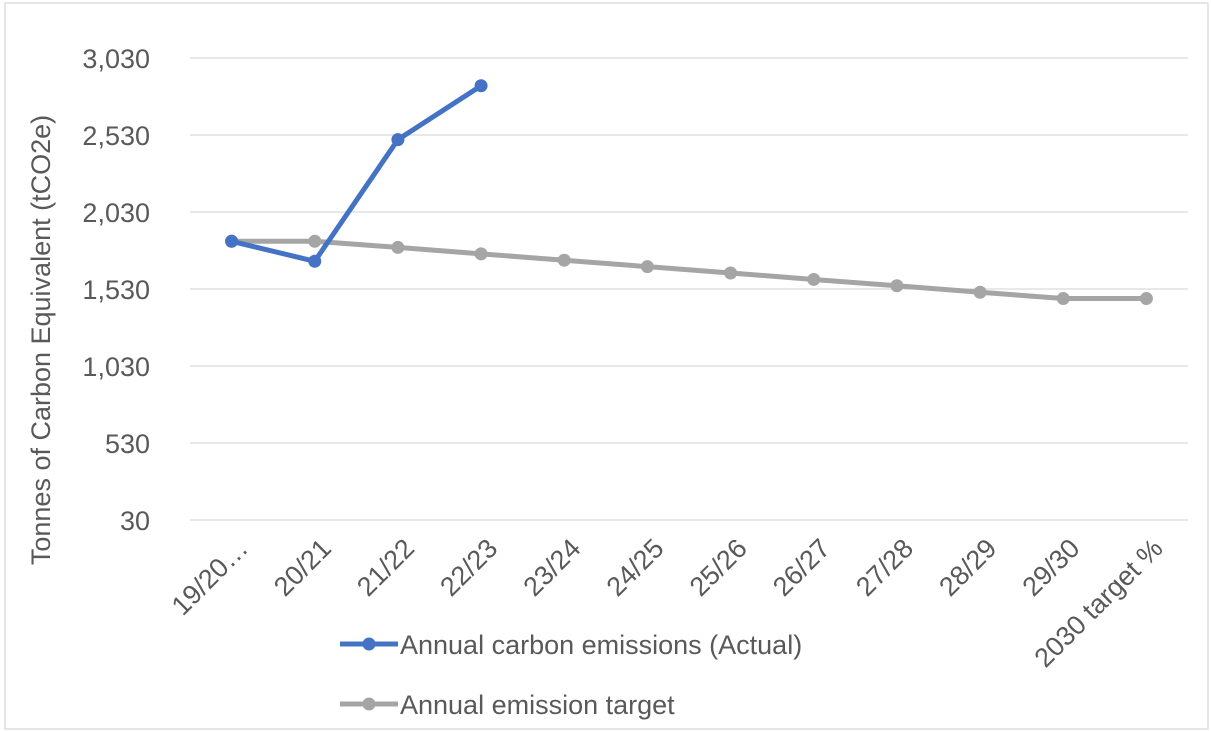  I want to click on series-actual, so click(356, 173).